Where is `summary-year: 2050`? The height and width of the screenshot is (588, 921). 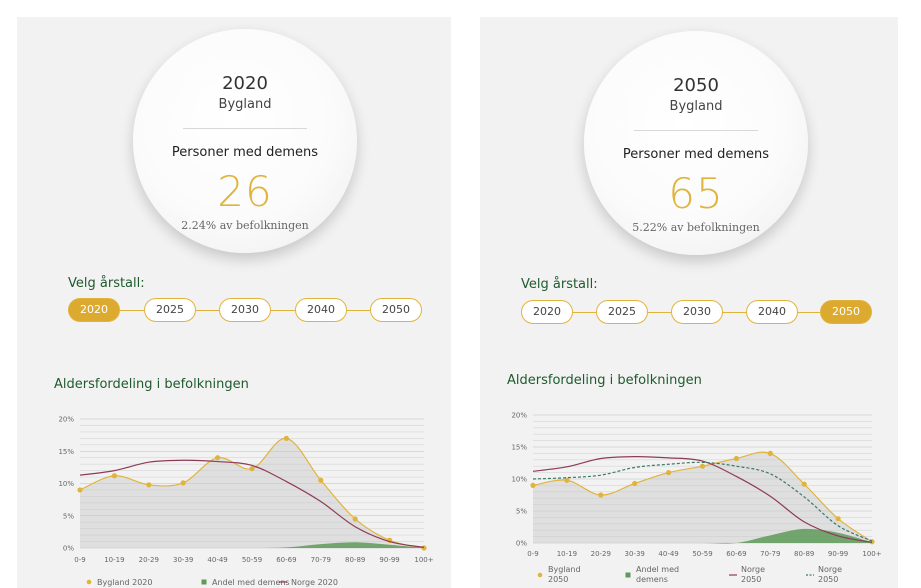
summary-year: 2050 is located at coordinates (696, 85).